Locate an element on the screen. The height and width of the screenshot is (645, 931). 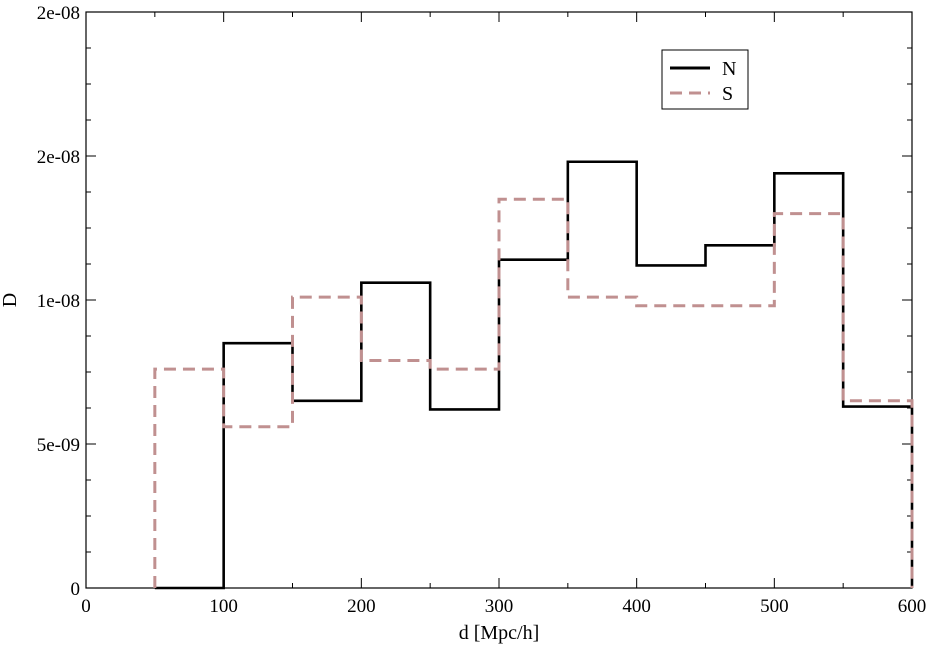
x-tick-labels: 0 100 200 300 400 500 600 is located at coordinates (503, 606).